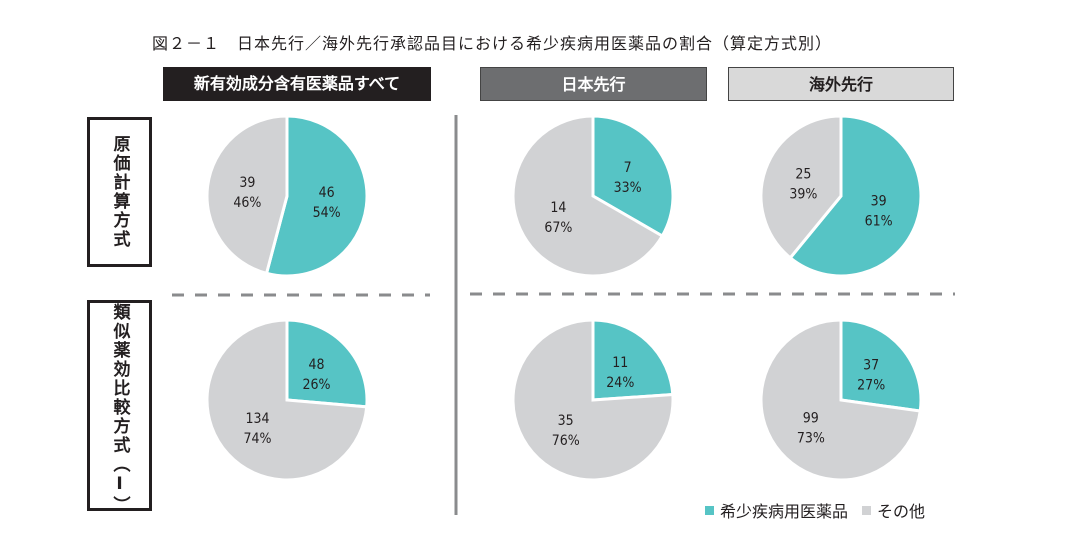 This screenshot has width=1074, height=554. I want to click on pie-label-other-count: 35, so click(566, 421).